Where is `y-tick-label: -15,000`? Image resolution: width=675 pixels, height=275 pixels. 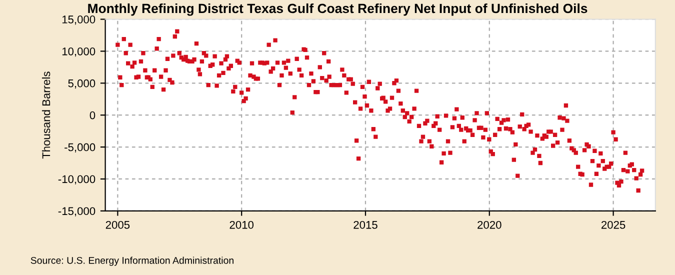
y-tick-label: -15,000 is located at coordinates (77, 211).